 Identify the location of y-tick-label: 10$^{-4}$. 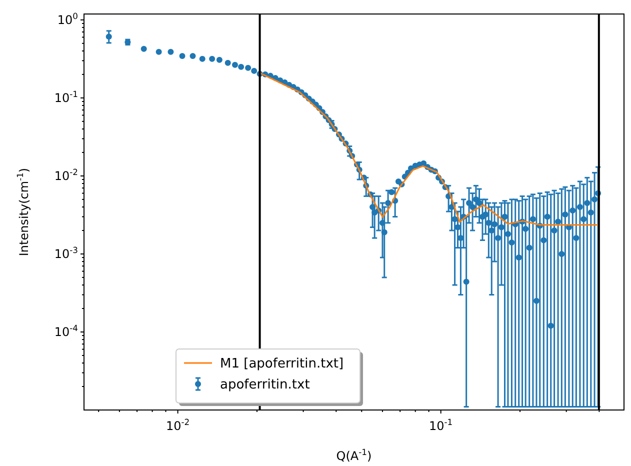
(66, 330).